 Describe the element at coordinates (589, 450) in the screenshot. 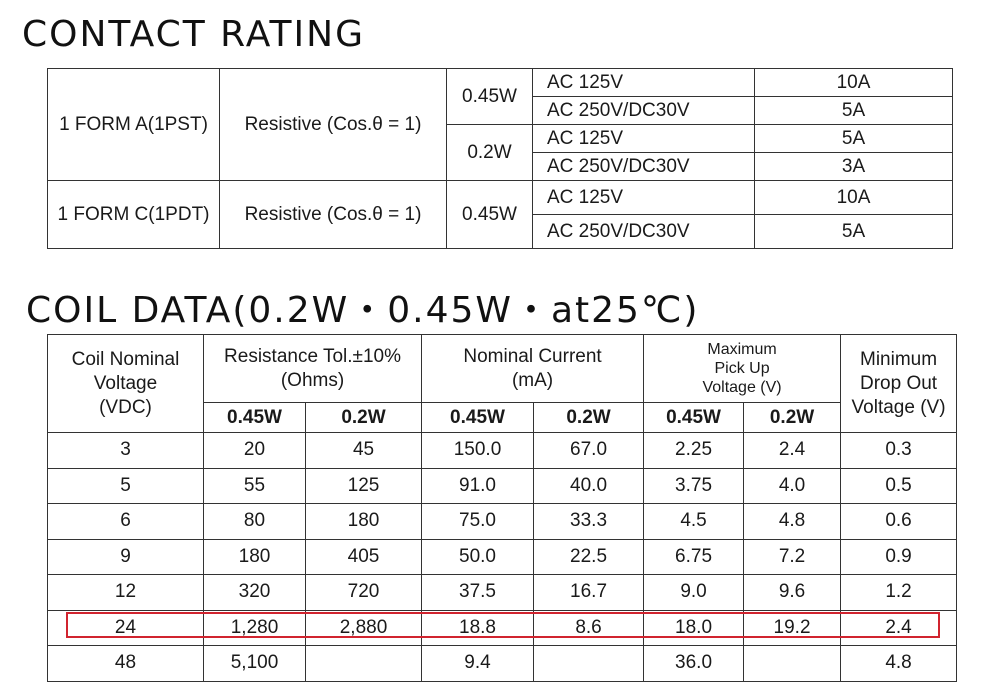

I see `cell-cur-02: 67.0` at that location.